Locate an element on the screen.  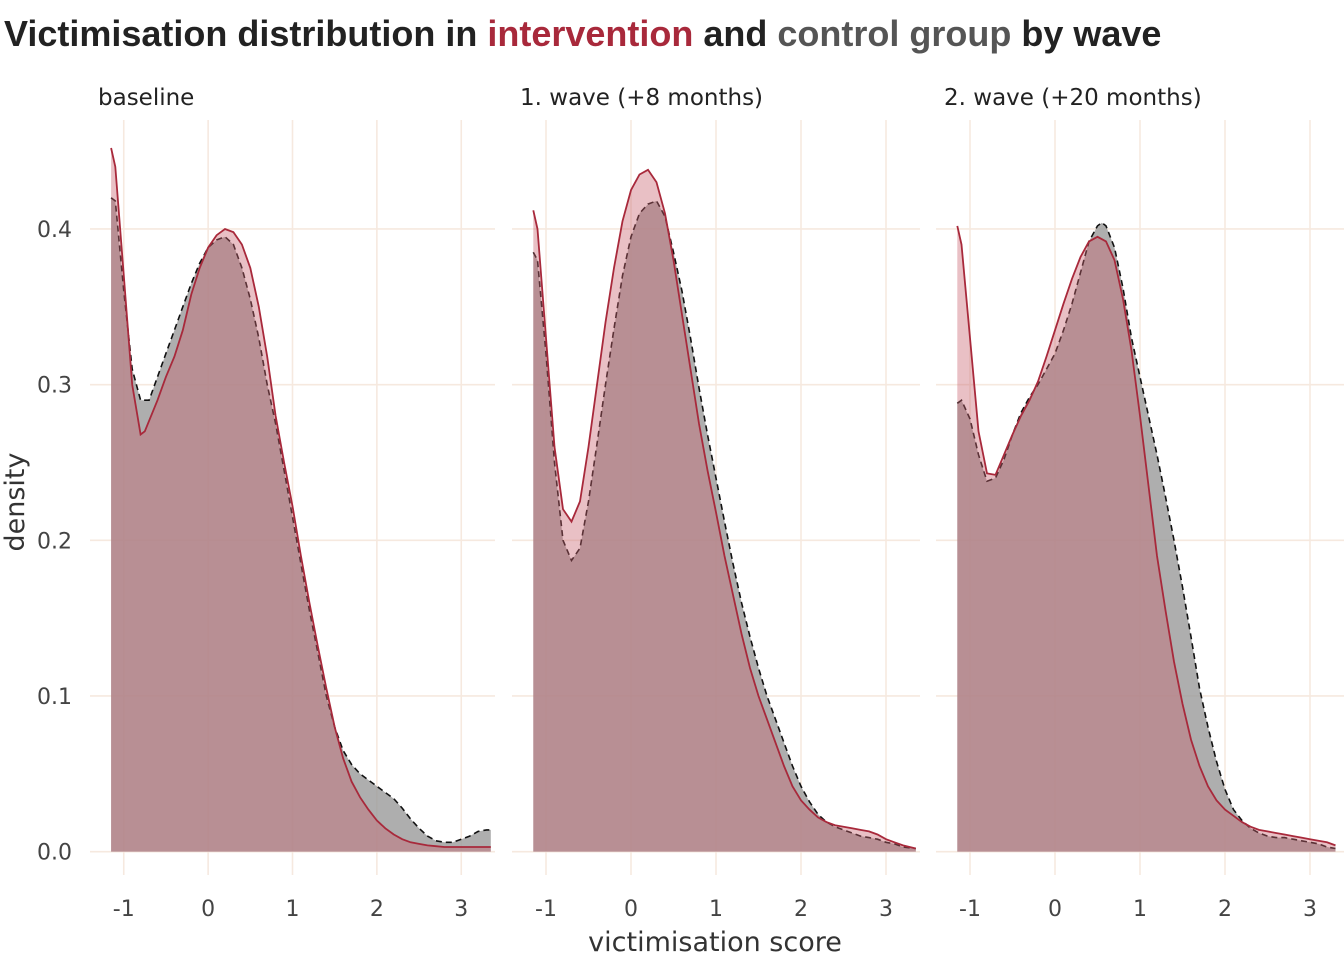
y-tick-label: 0.2 is located at coordinates (54, 541).